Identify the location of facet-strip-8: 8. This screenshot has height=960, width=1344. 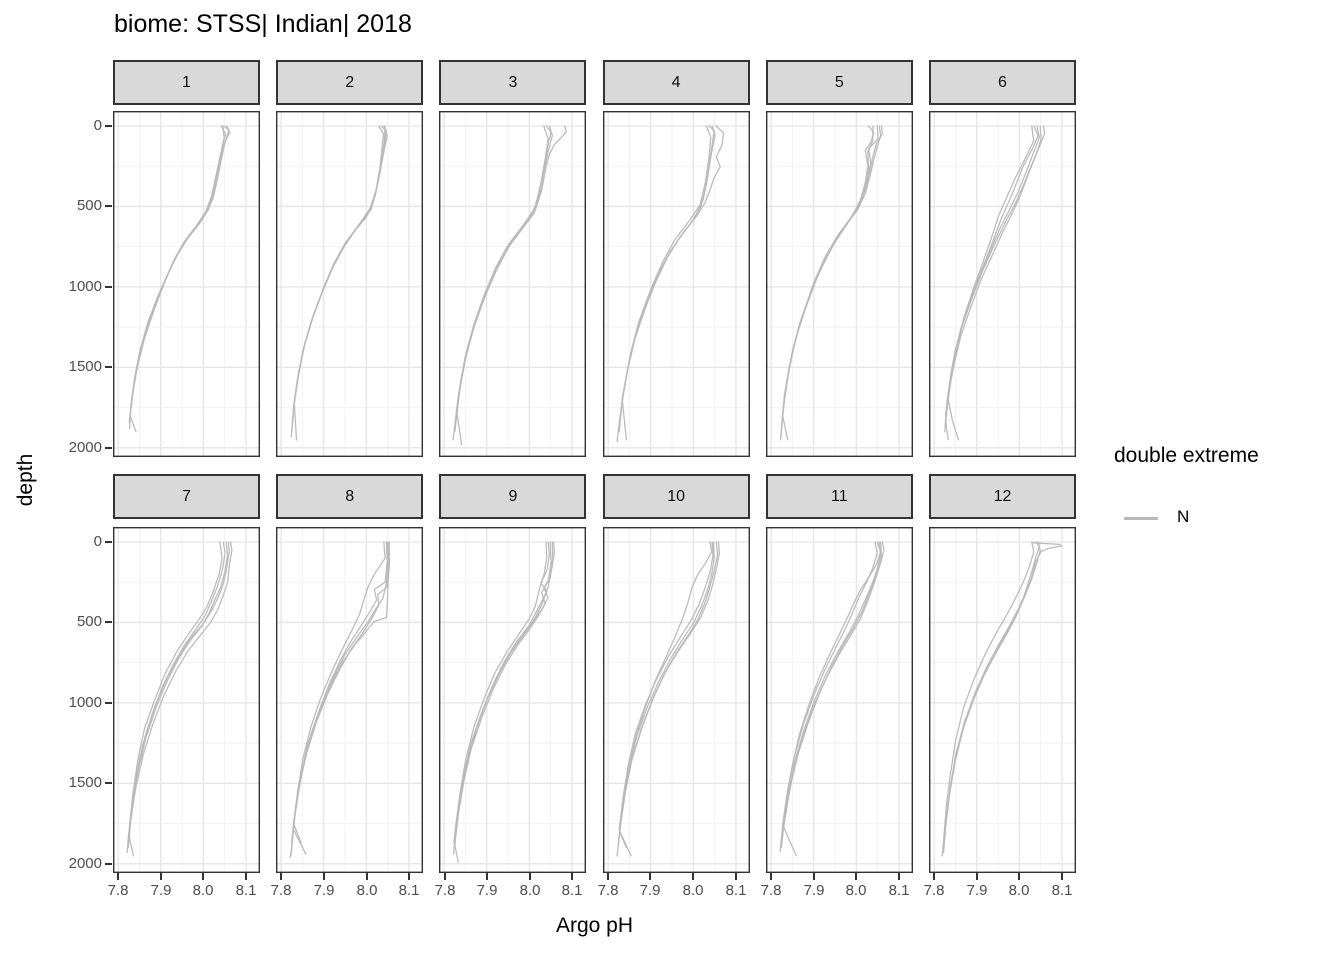
(350, 496).